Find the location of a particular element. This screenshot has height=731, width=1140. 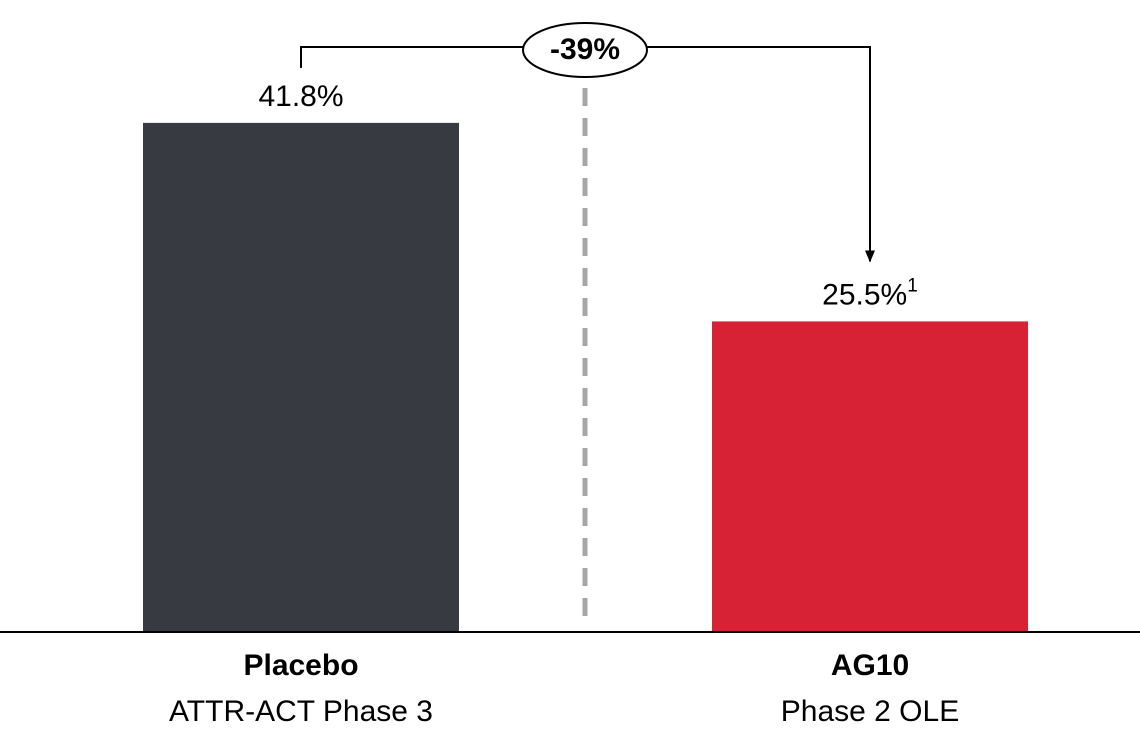

value-label: 25.5%1 is located at coordinates (870, 293).